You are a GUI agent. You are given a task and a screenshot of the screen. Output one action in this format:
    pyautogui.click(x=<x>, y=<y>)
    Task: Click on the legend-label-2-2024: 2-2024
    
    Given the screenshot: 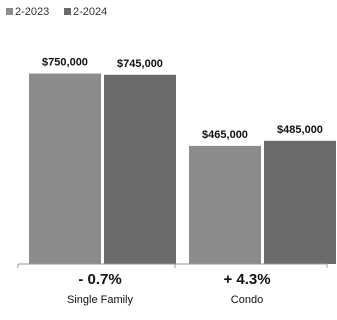 What is the action you would take?
    pyautogui.click(x=90, y=12)
    